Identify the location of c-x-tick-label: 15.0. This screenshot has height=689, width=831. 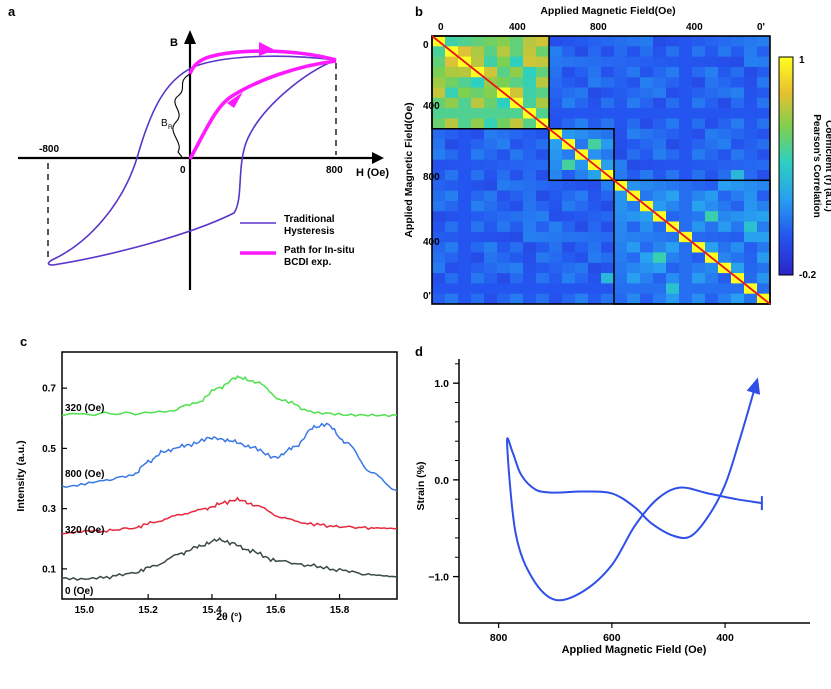
(85, 610).